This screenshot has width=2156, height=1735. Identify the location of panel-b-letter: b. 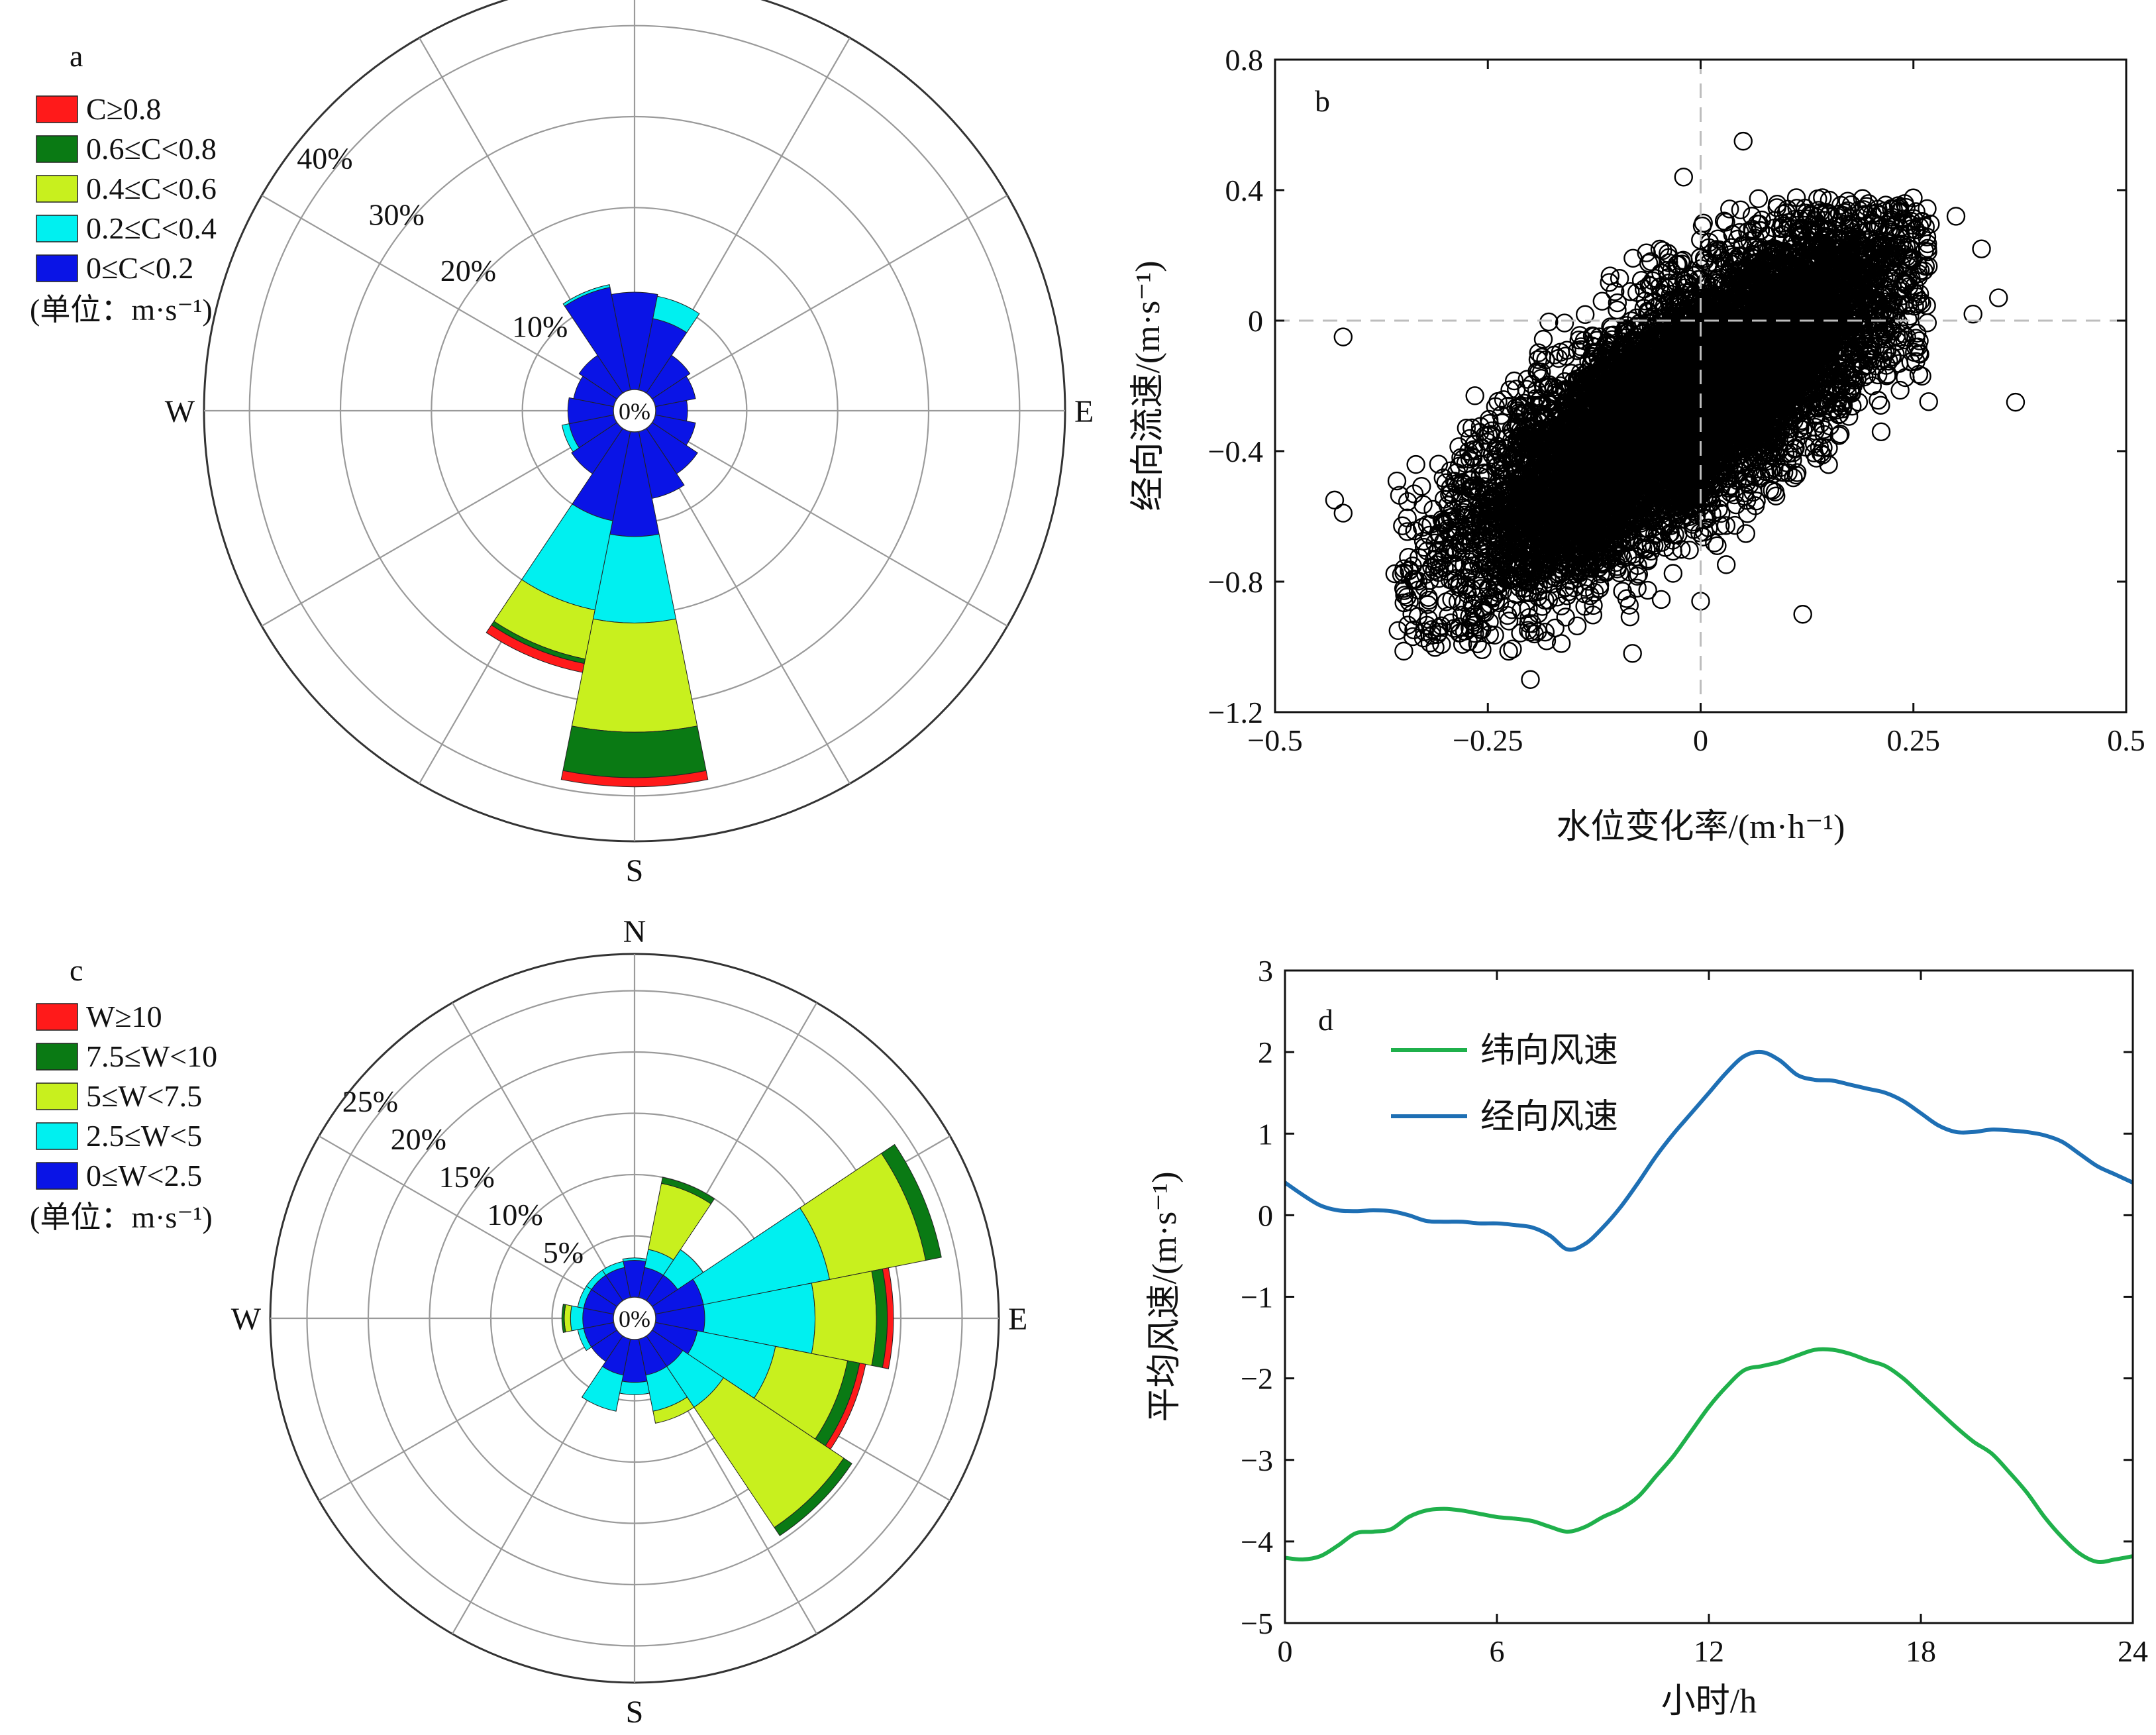
(1322, 101).